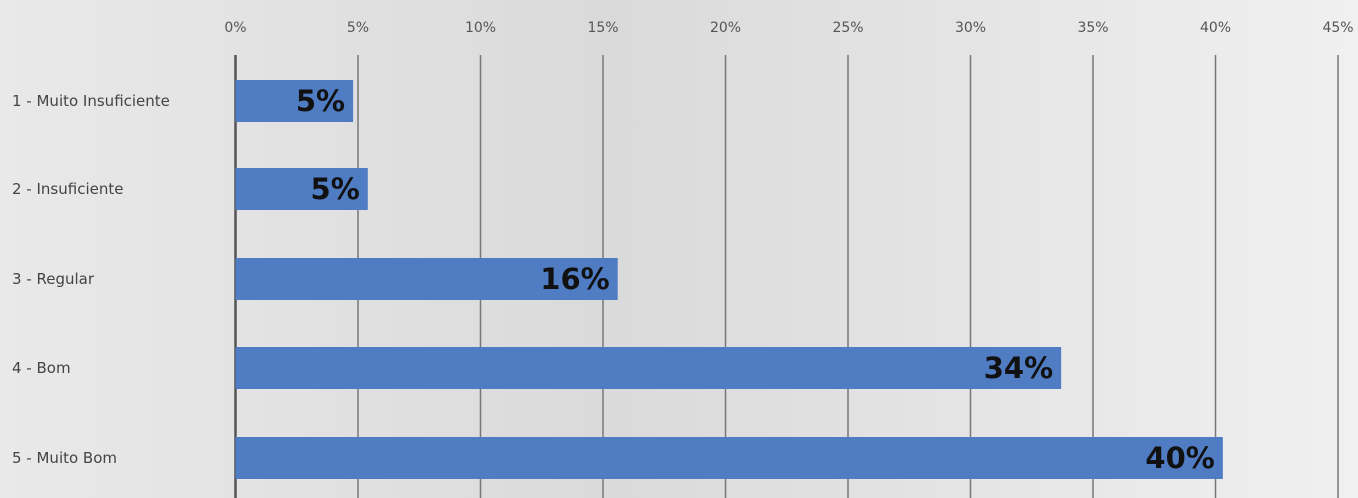  Describe the element at coordinates (67, 189) in the screenshot. I see `category-label: 2 - Insuficiente` at that location.